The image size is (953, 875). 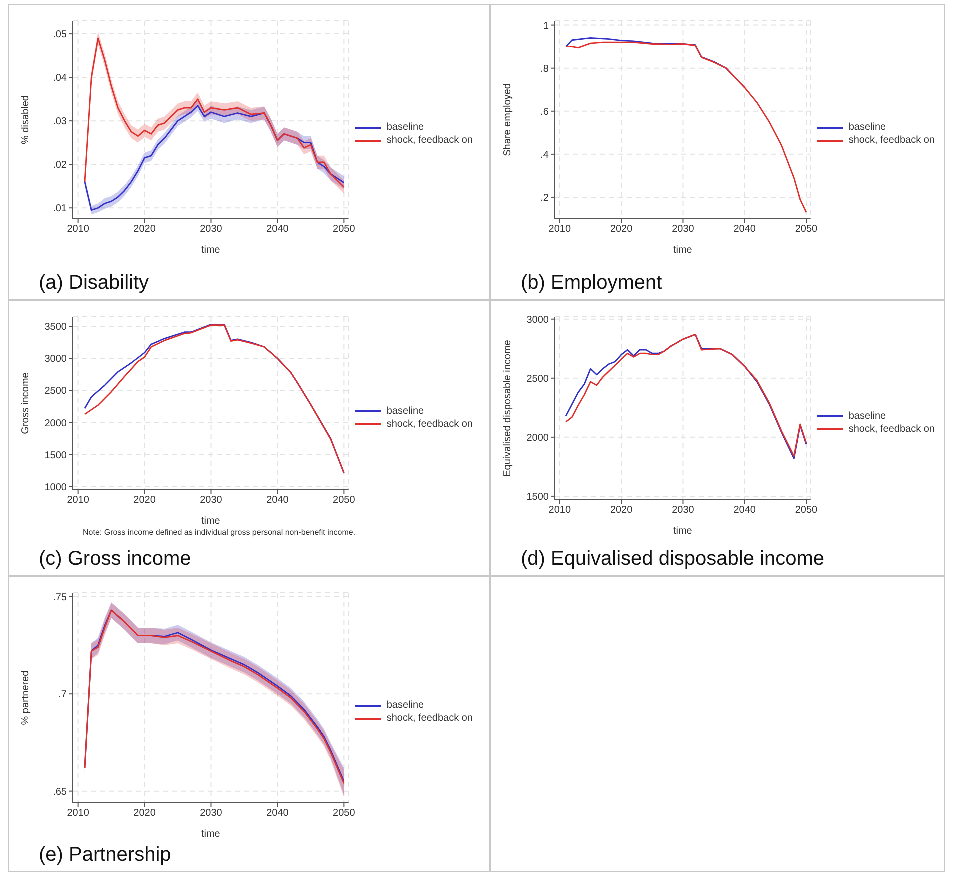 I want to click on y-axis-title: % disabled, so click(x=26, y=120).